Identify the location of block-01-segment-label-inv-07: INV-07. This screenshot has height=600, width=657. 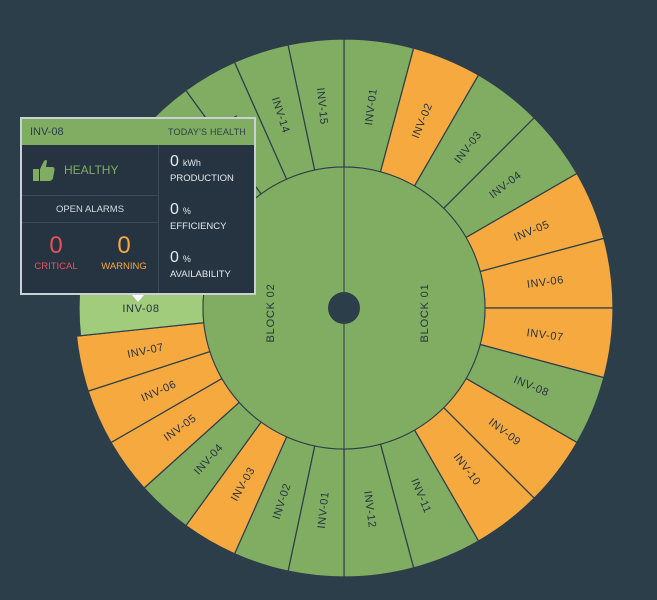
(545, 335).